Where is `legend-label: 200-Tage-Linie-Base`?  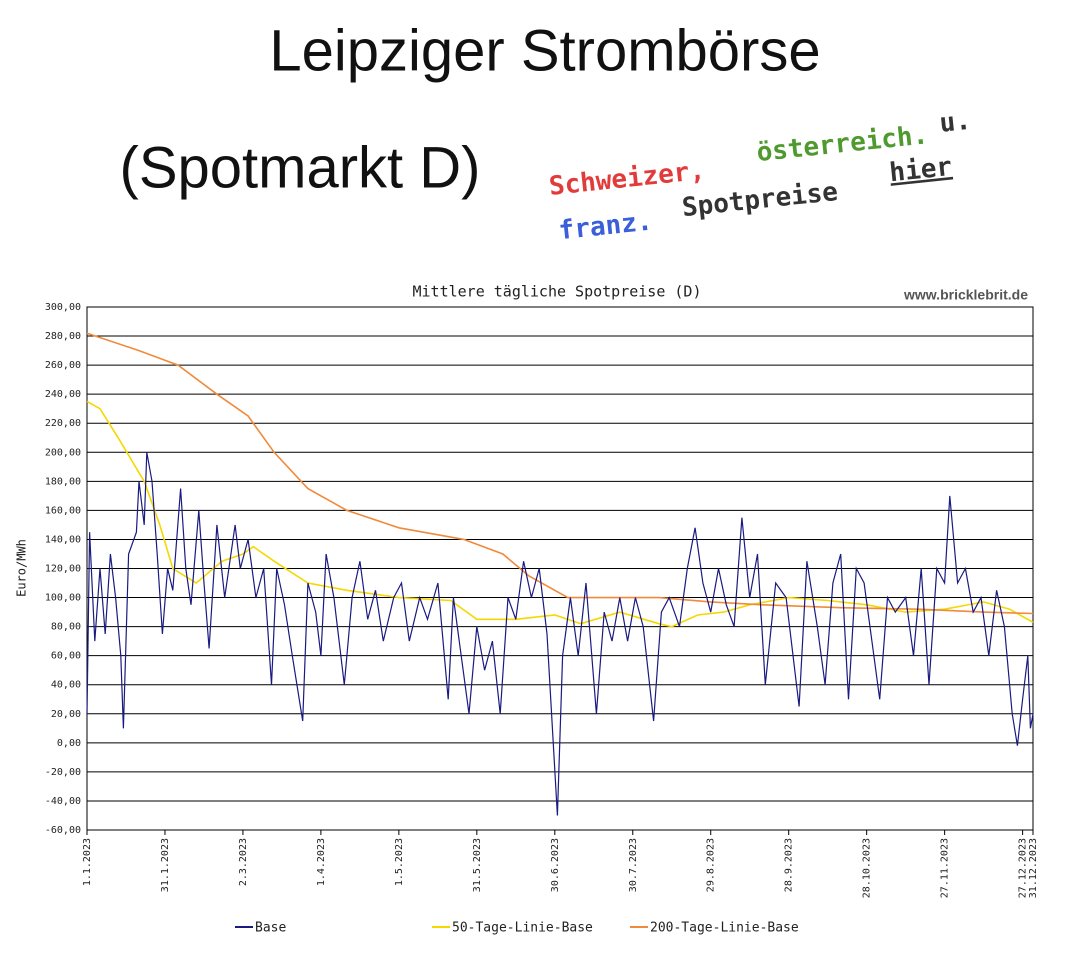
legend-label: 200-Tage-Linie-Base is located at coordinates (724, 928).